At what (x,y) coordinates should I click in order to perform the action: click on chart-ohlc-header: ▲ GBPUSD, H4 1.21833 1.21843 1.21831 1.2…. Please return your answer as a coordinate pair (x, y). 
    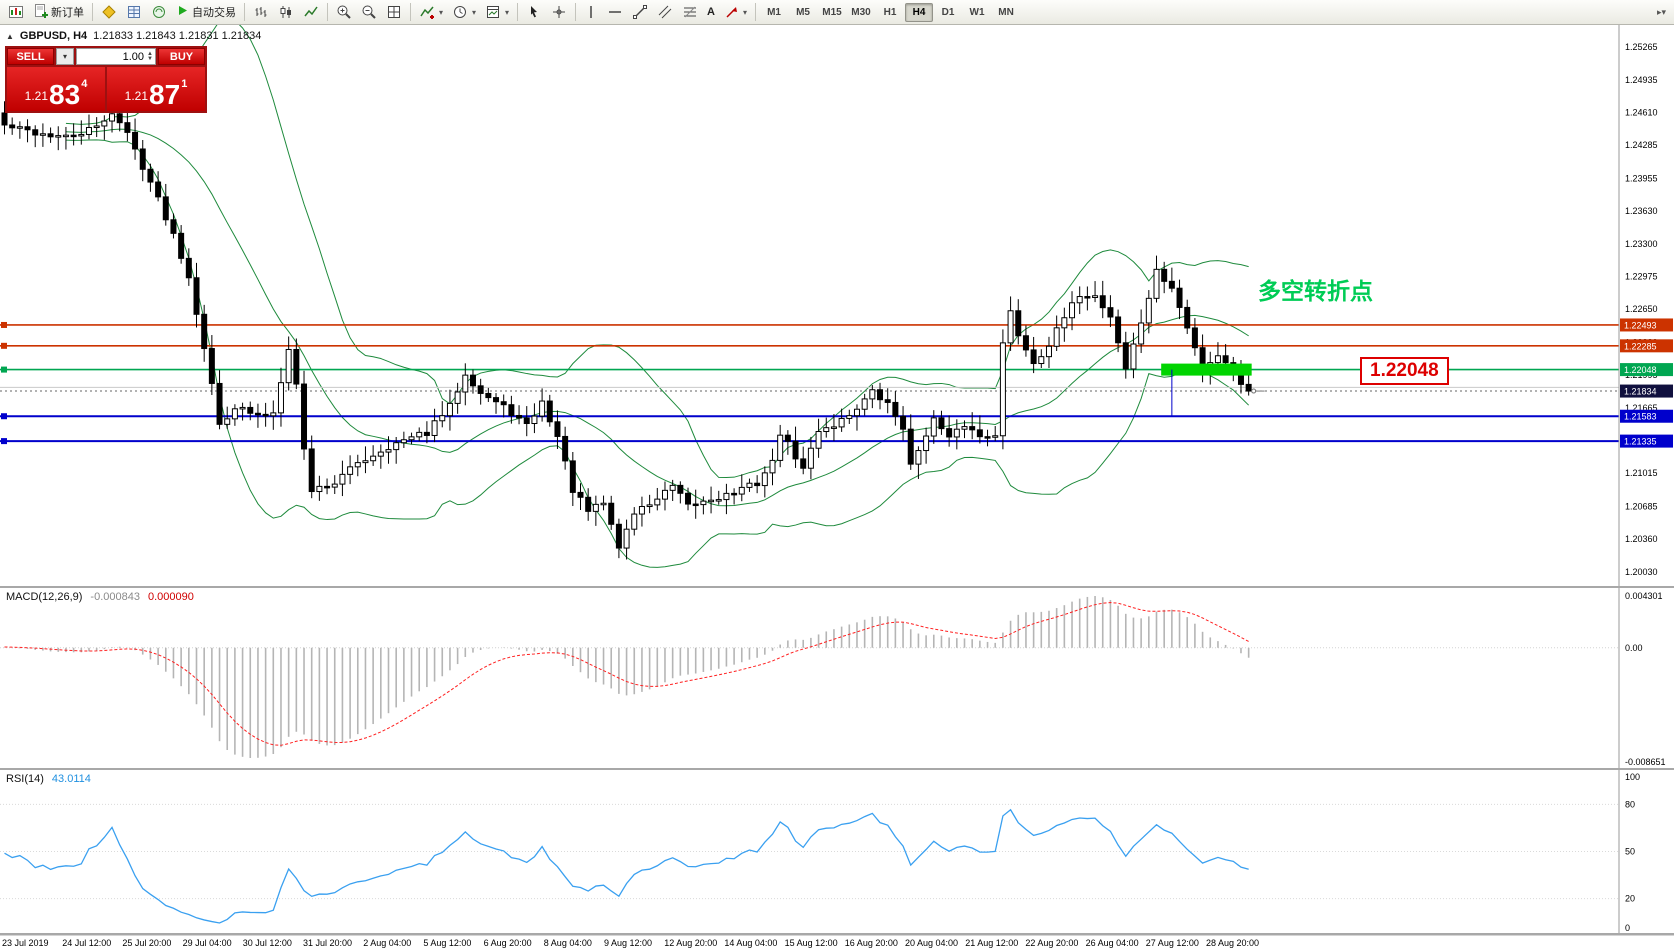
    Looking at the image, I should click on (133, 36).